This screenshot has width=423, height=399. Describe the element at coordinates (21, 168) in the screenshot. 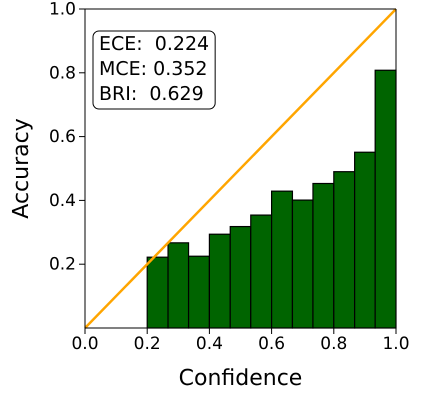

I see `y-axis-title: Accuracy` at that location.